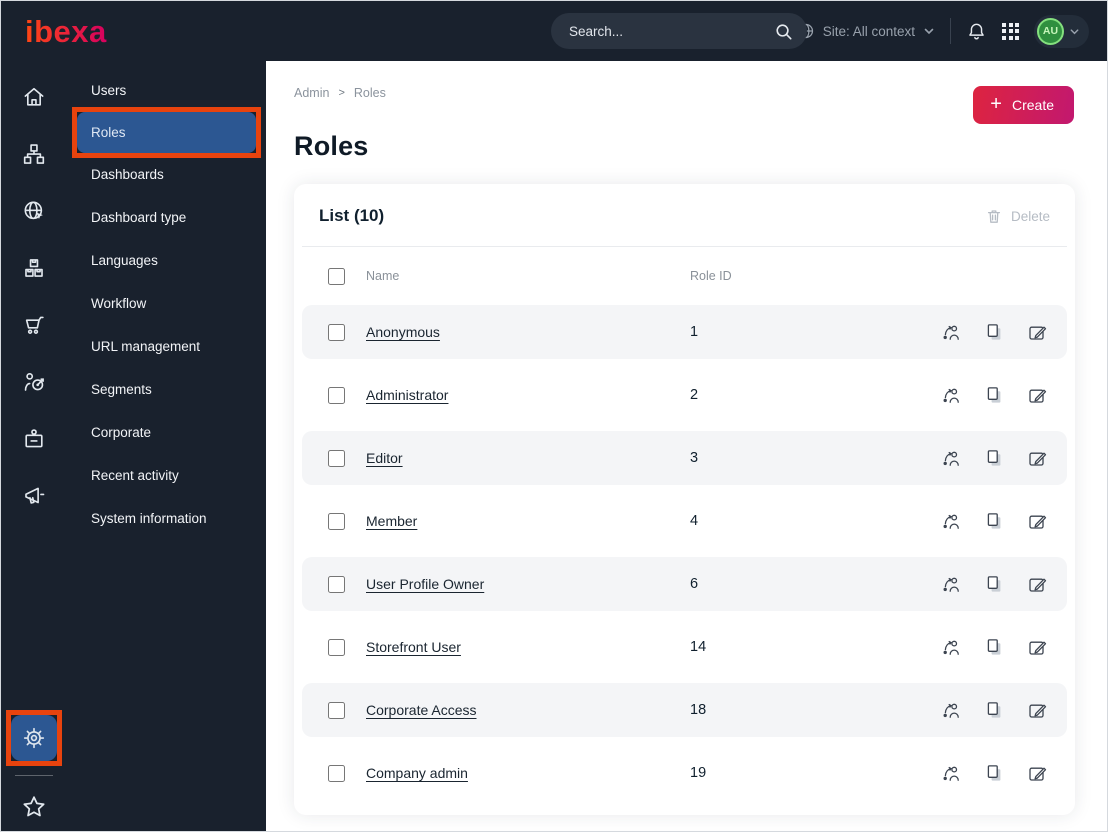  What do you see at coordinates (166, 174) in the screenshot?
I see `sidebar-item-dashboards: Dashboards` at bounding box center [166, 174].